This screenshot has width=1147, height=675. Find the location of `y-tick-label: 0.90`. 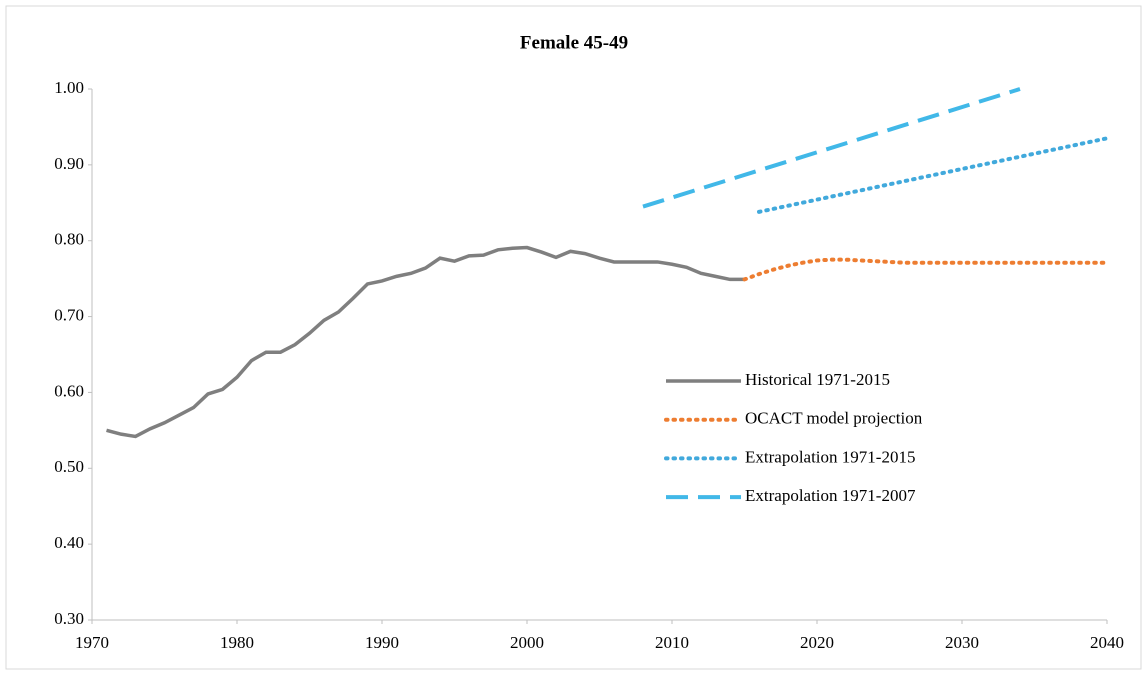

y-tick-label: 0.90 is located at coordinates (69, 163).